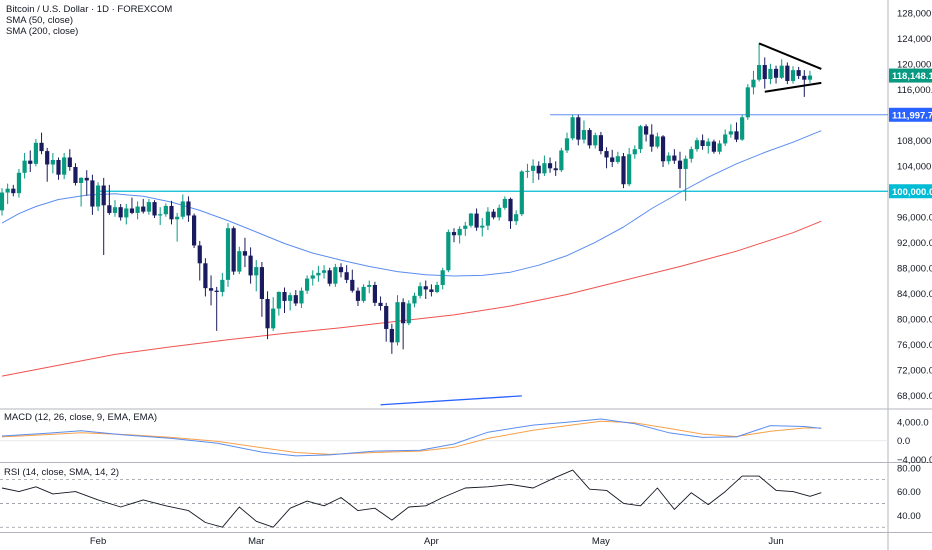 This screenshot has height=550, width=932. Describe the element at coordinates (98, 541) in the screenshot. I see `time-tick-label: Feb` at that location.